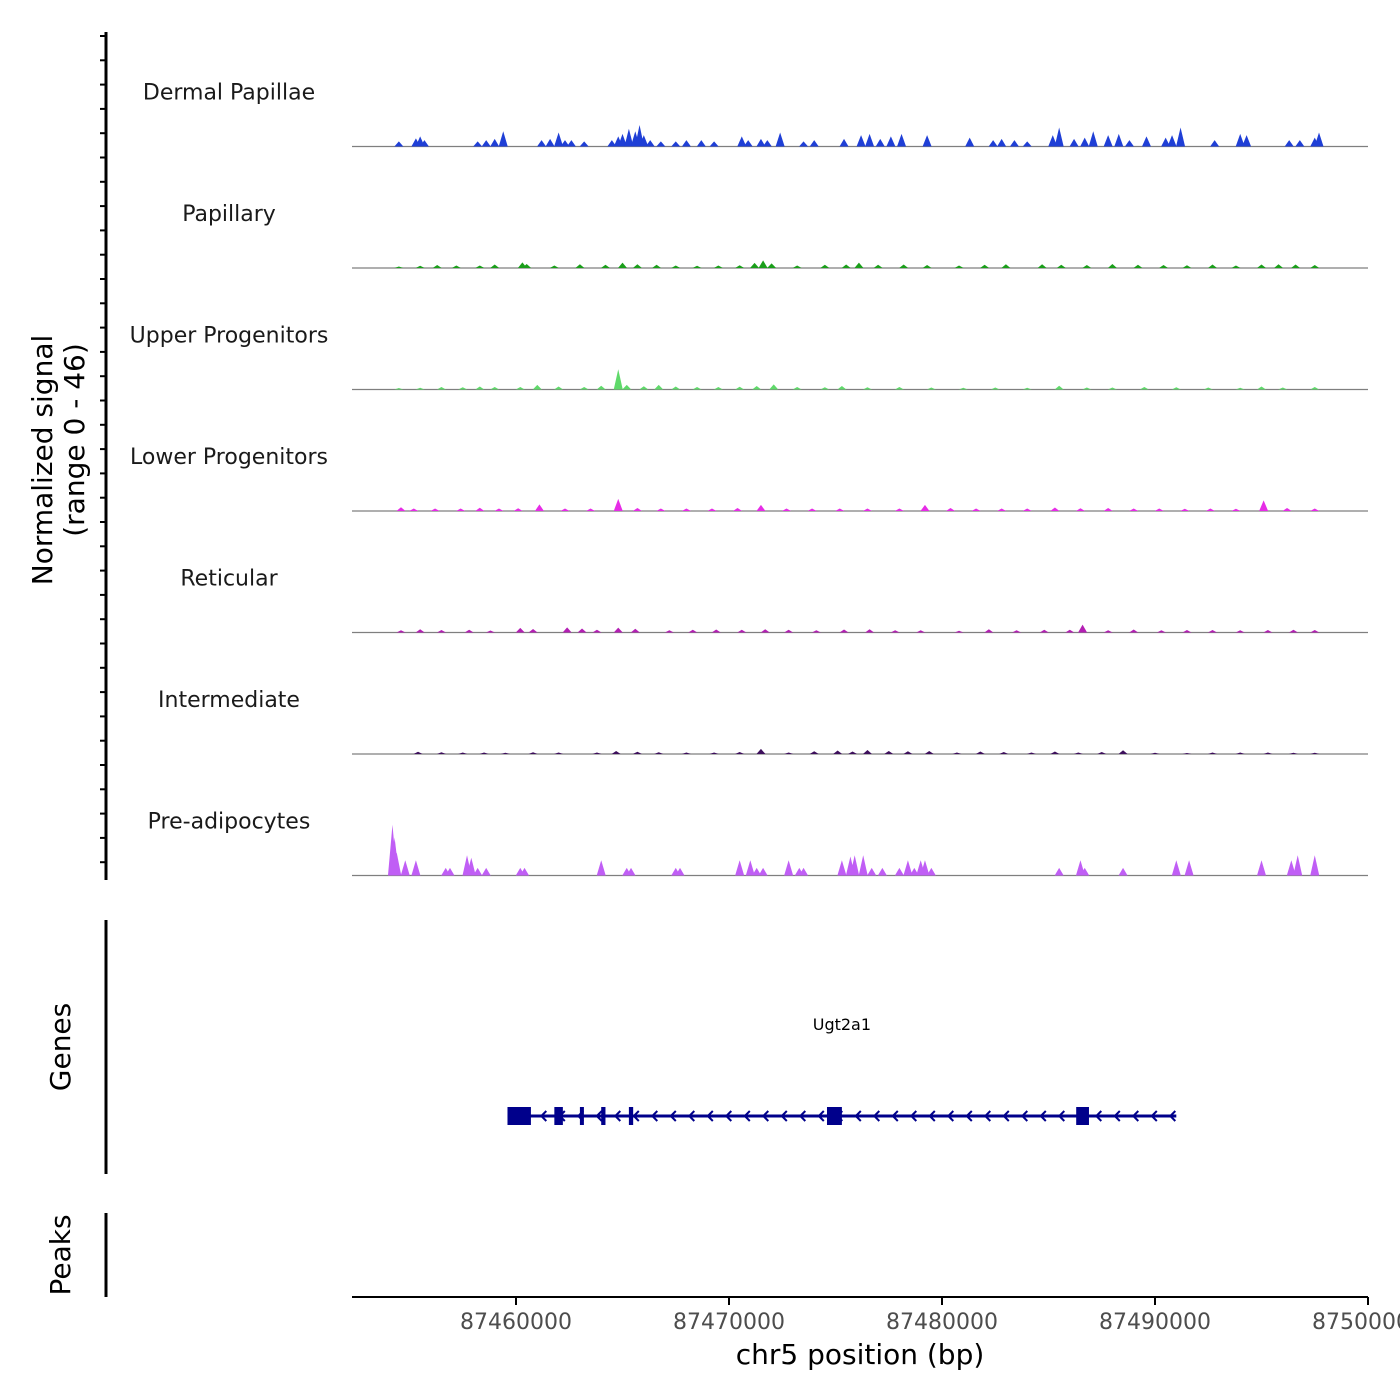  Describe the element at coordinates (729, 1322) in the screenshot. I see `x-tick-label: 87470000` at that location.